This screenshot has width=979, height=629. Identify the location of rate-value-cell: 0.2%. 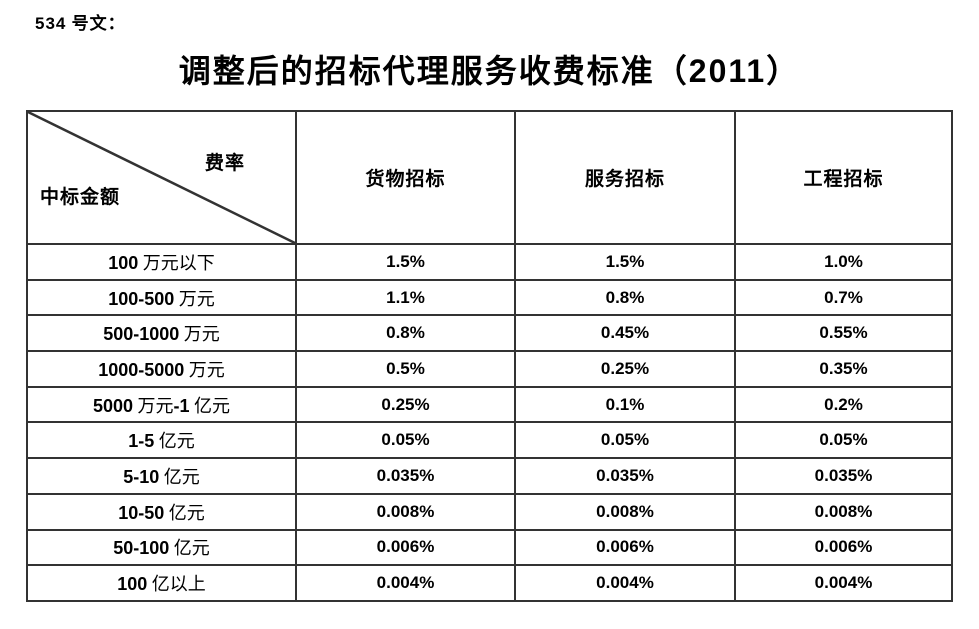
(843, 404).